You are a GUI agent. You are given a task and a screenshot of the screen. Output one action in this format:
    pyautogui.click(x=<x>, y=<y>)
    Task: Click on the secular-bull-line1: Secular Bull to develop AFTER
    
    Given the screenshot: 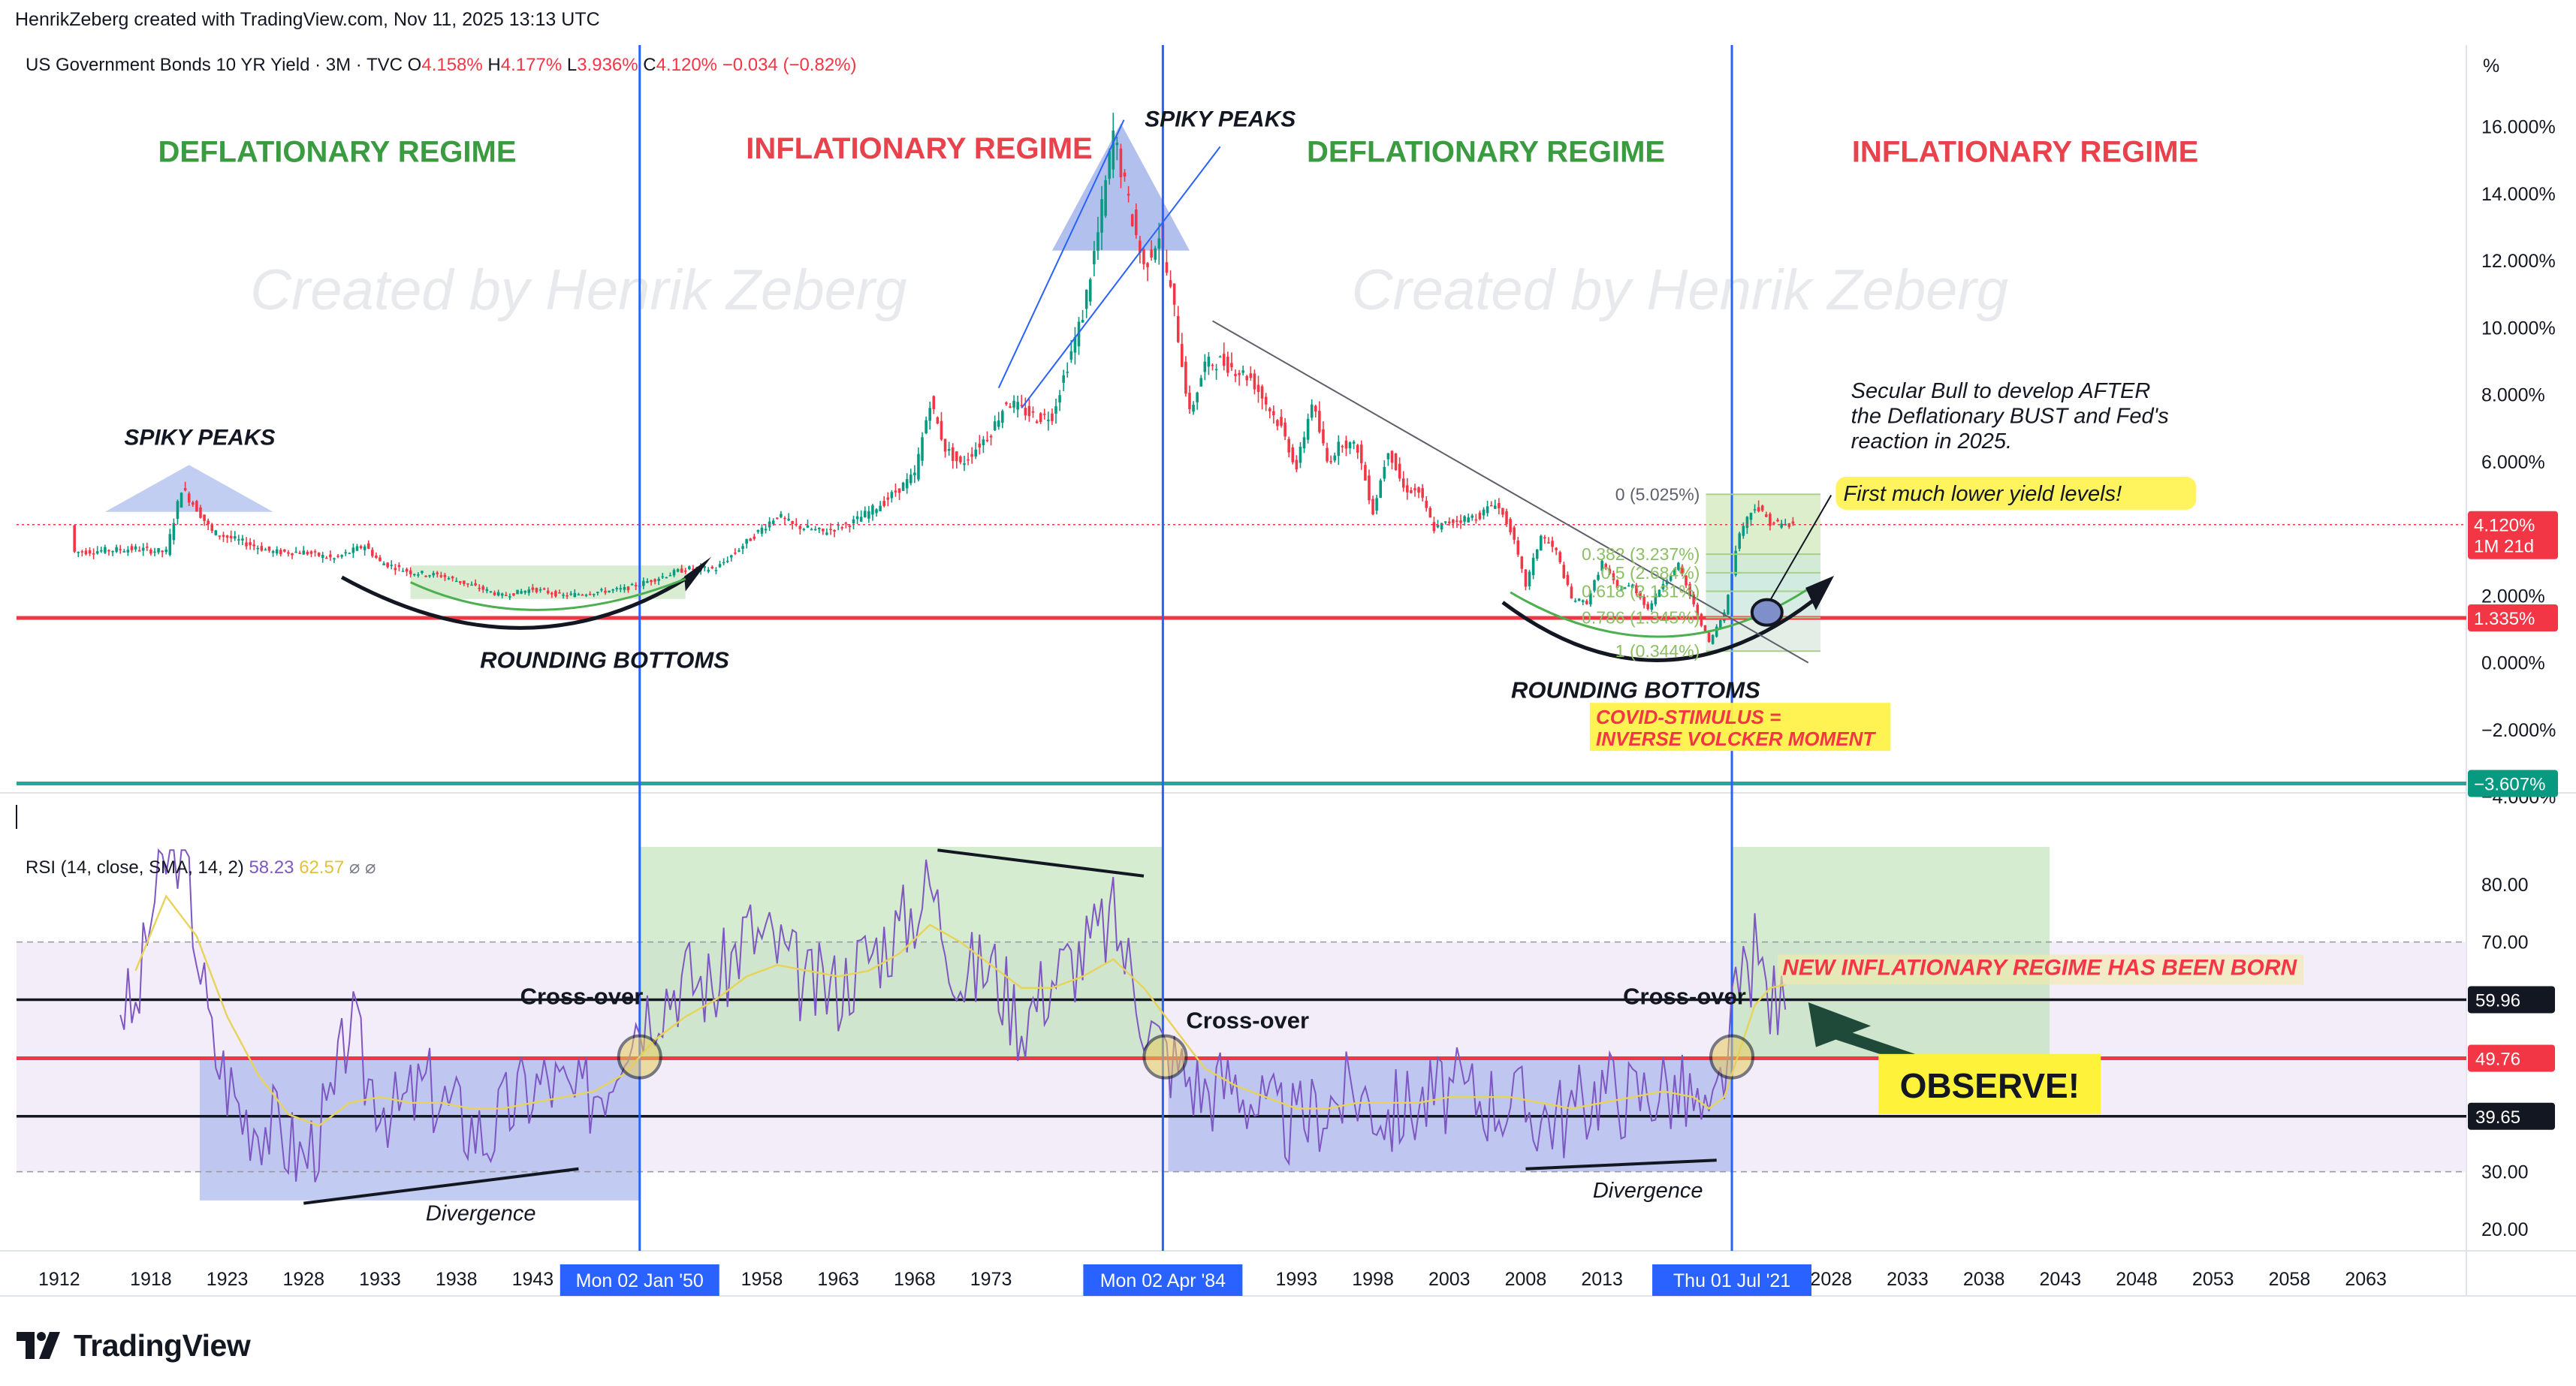 What is the action you would take?
    pyautogui.click(x=2001, y=391)
    